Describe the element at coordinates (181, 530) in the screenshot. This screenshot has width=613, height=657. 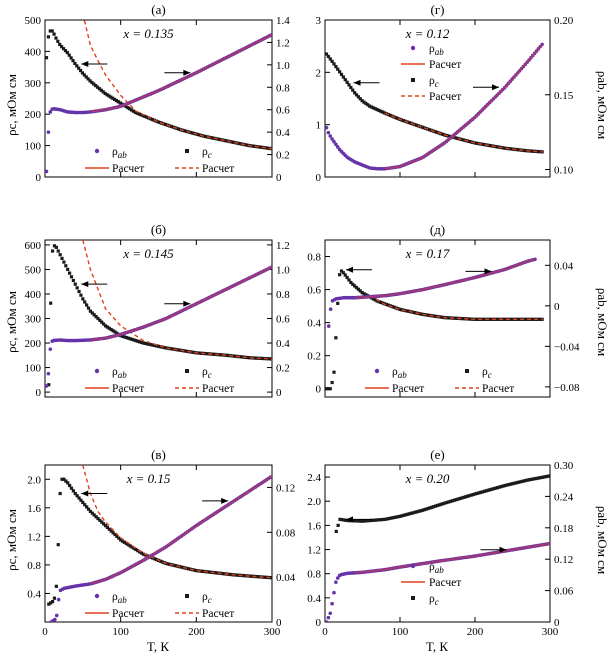
I see `calc-line-solid` at that location.